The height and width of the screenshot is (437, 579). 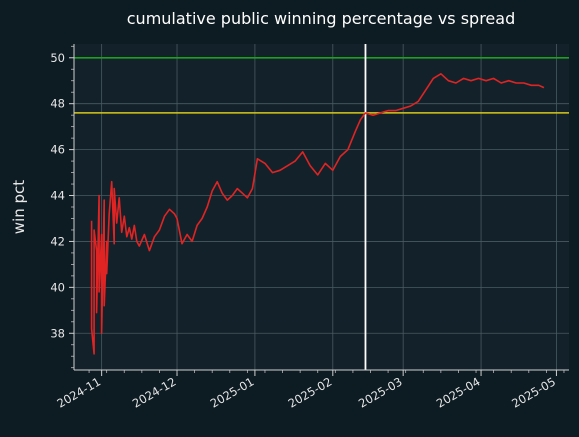 I want to click on y-tick-label: 50, so click(x=57, y=58).